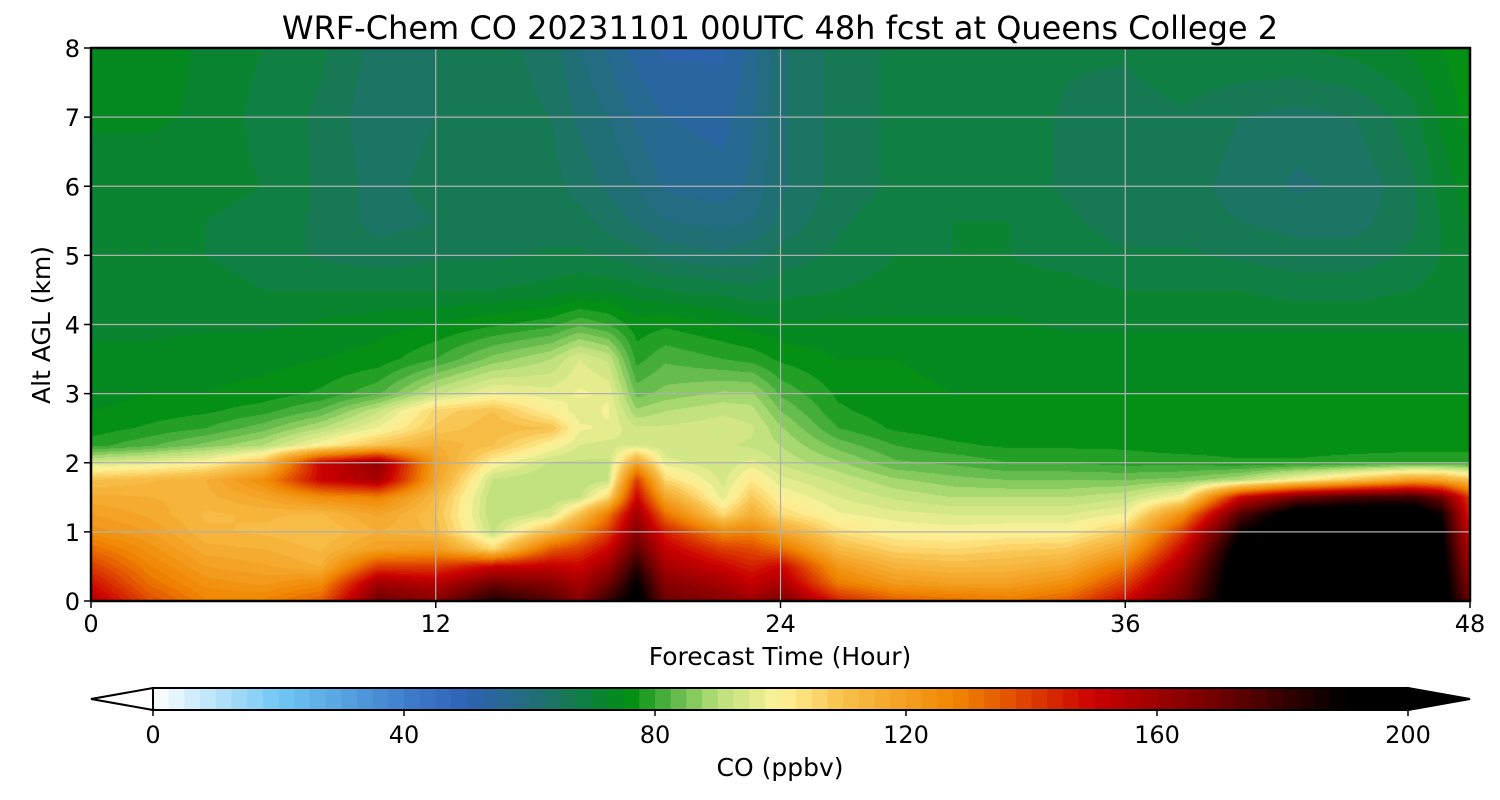  What do you see at coordinates (1157, 735) in the screenshot?
I see `colorbar-tick-label: 160` at bounding box center [1157, 735].